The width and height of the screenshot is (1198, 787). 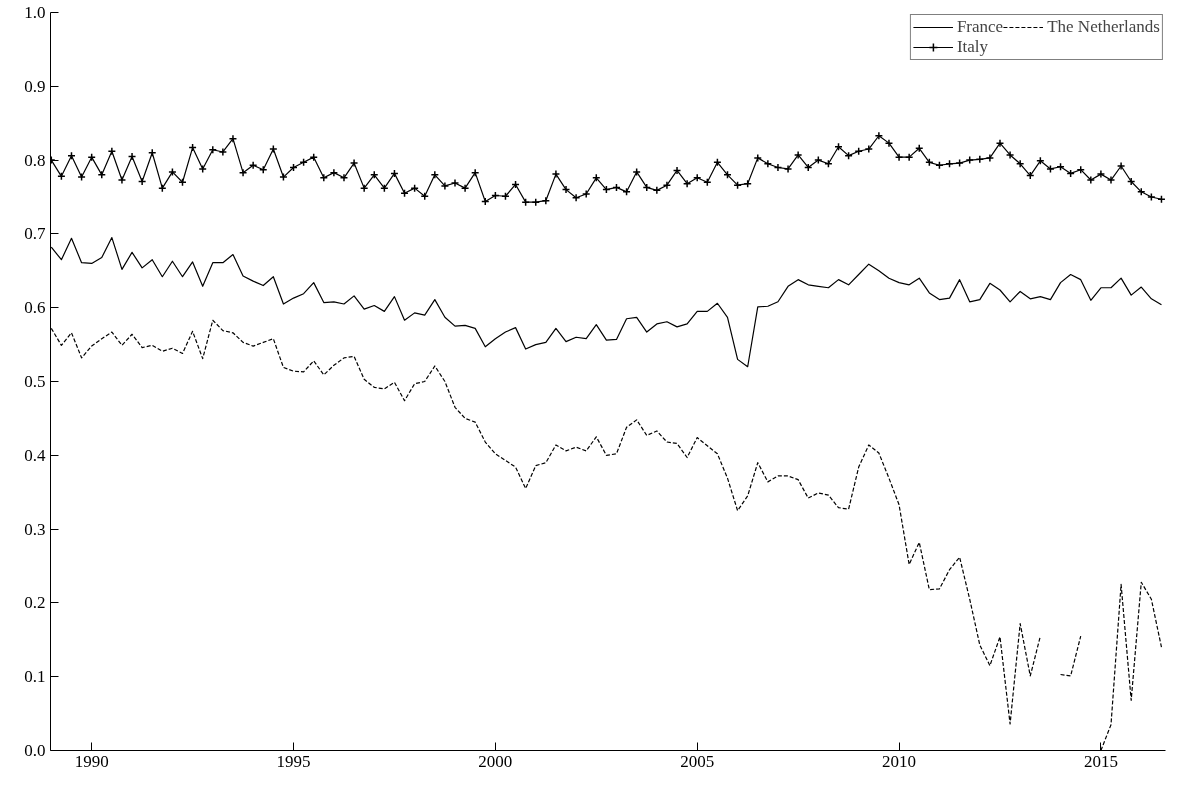 I want to click on x-tick-label: 2015, so click(x=1100, y=761).